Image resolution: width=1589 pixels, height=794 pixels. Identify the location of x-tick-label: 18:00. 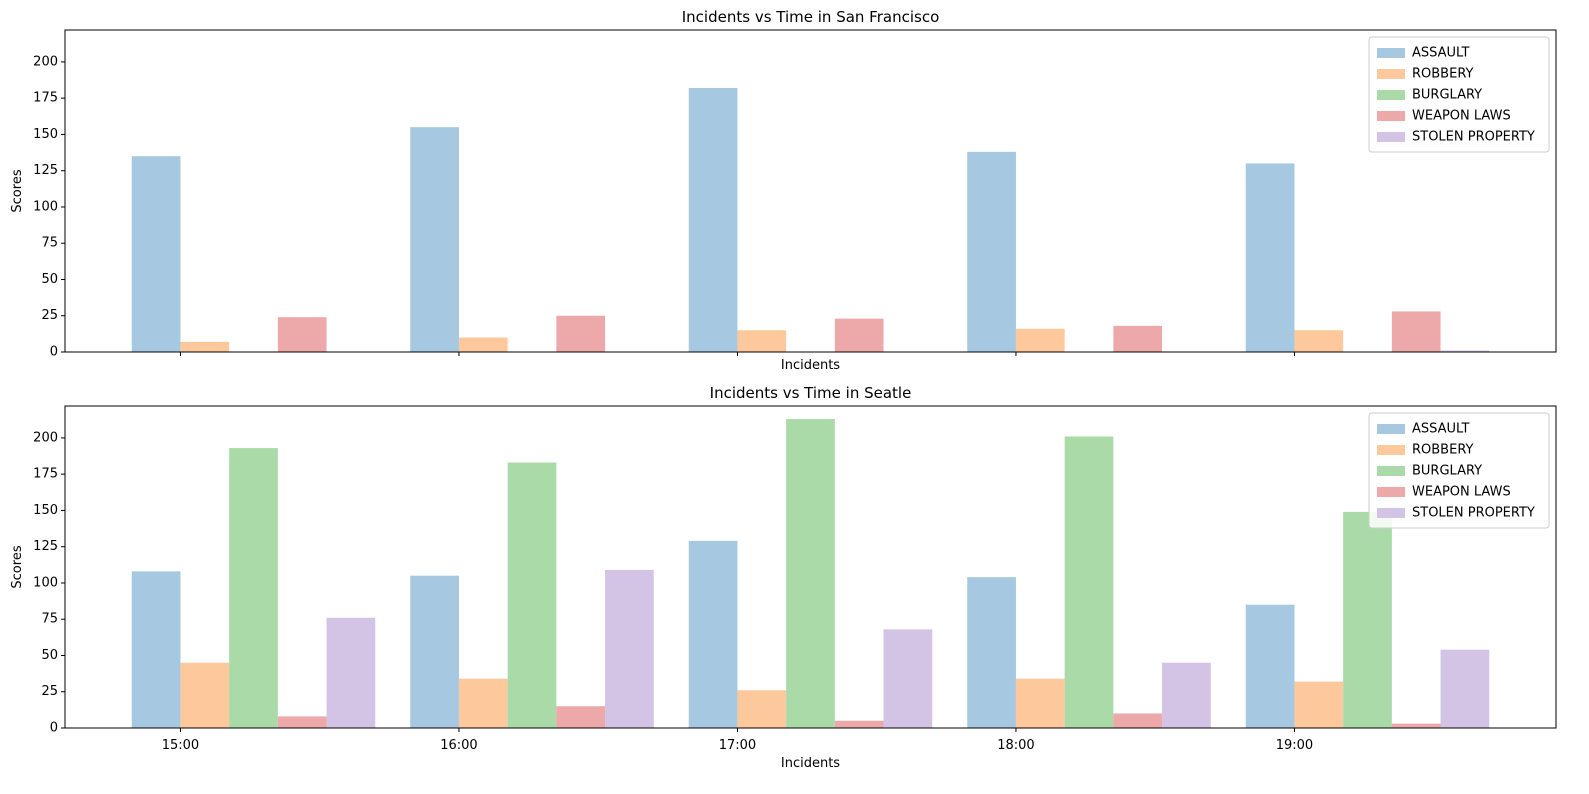
(1015, 745).